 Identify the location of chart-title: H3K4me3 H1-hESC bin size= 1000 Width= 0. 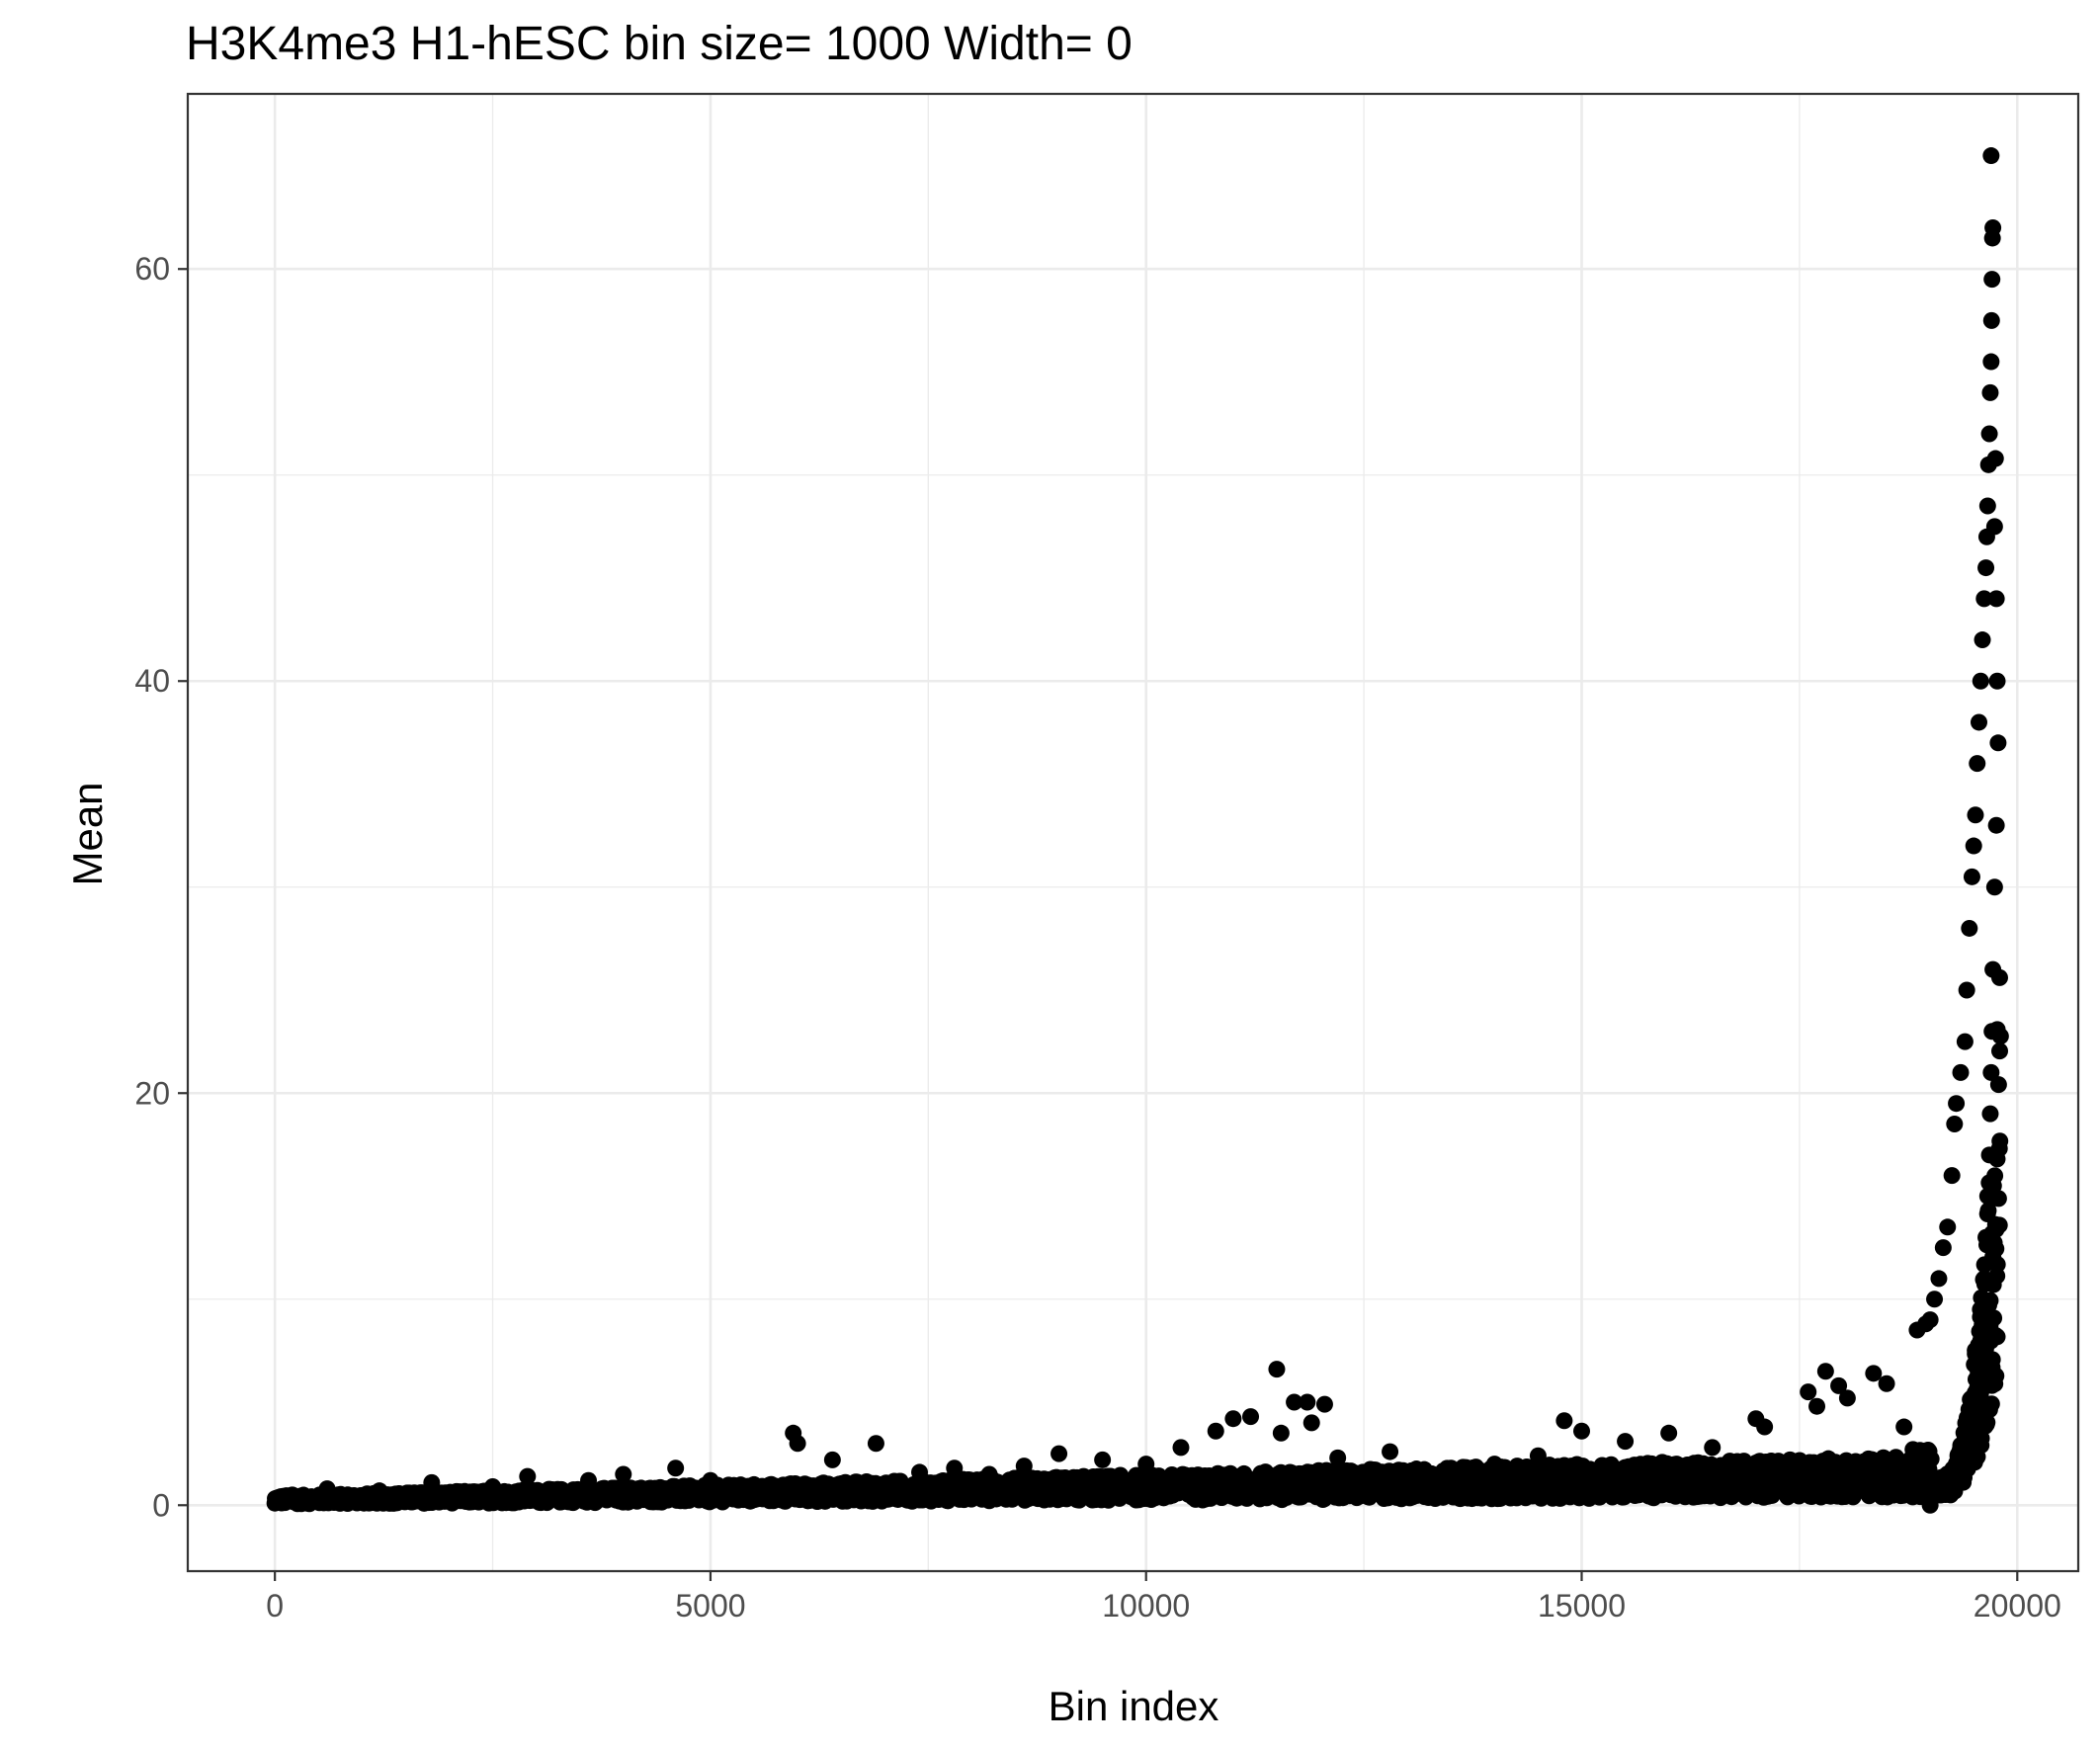
(659, 44).